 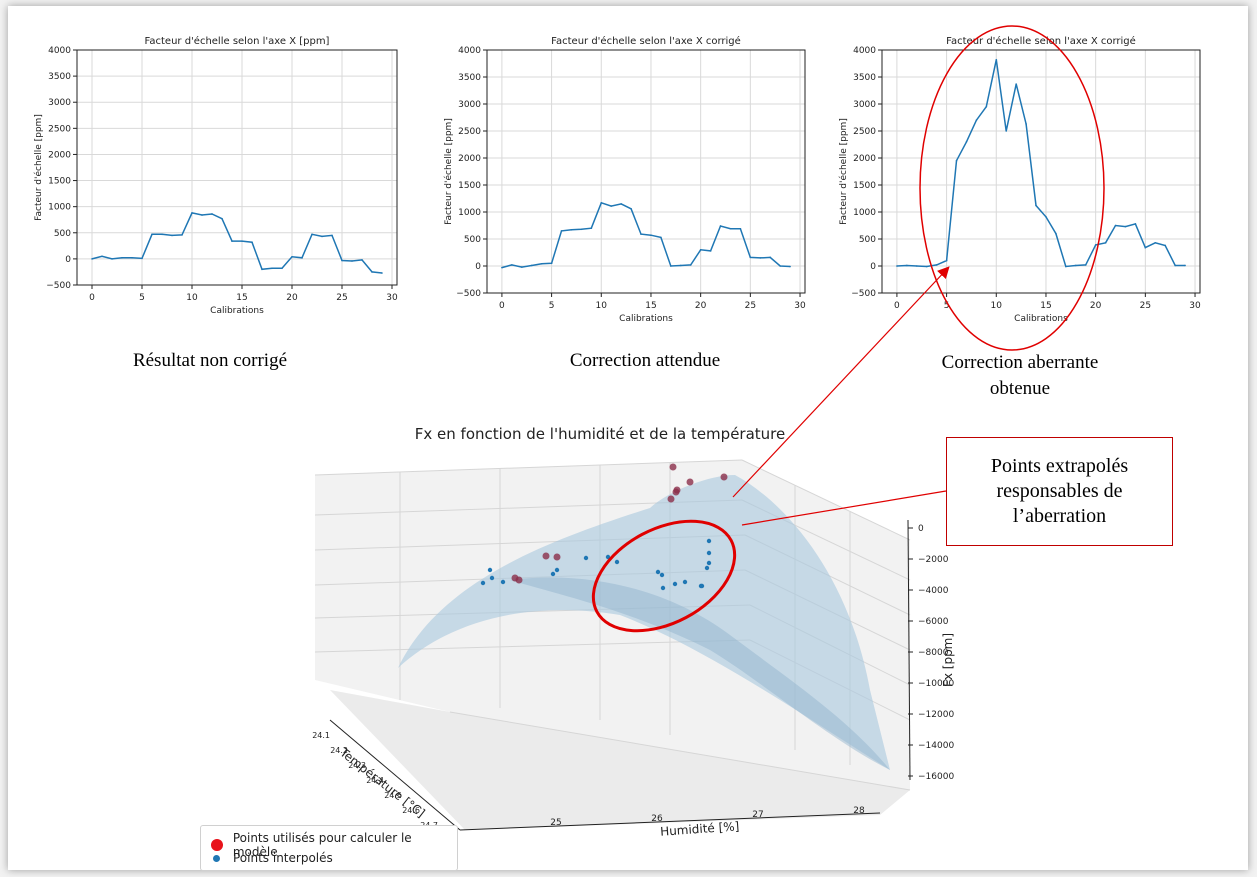 I want to click on z-tick-label: −6000, so click(x=933, y=622).